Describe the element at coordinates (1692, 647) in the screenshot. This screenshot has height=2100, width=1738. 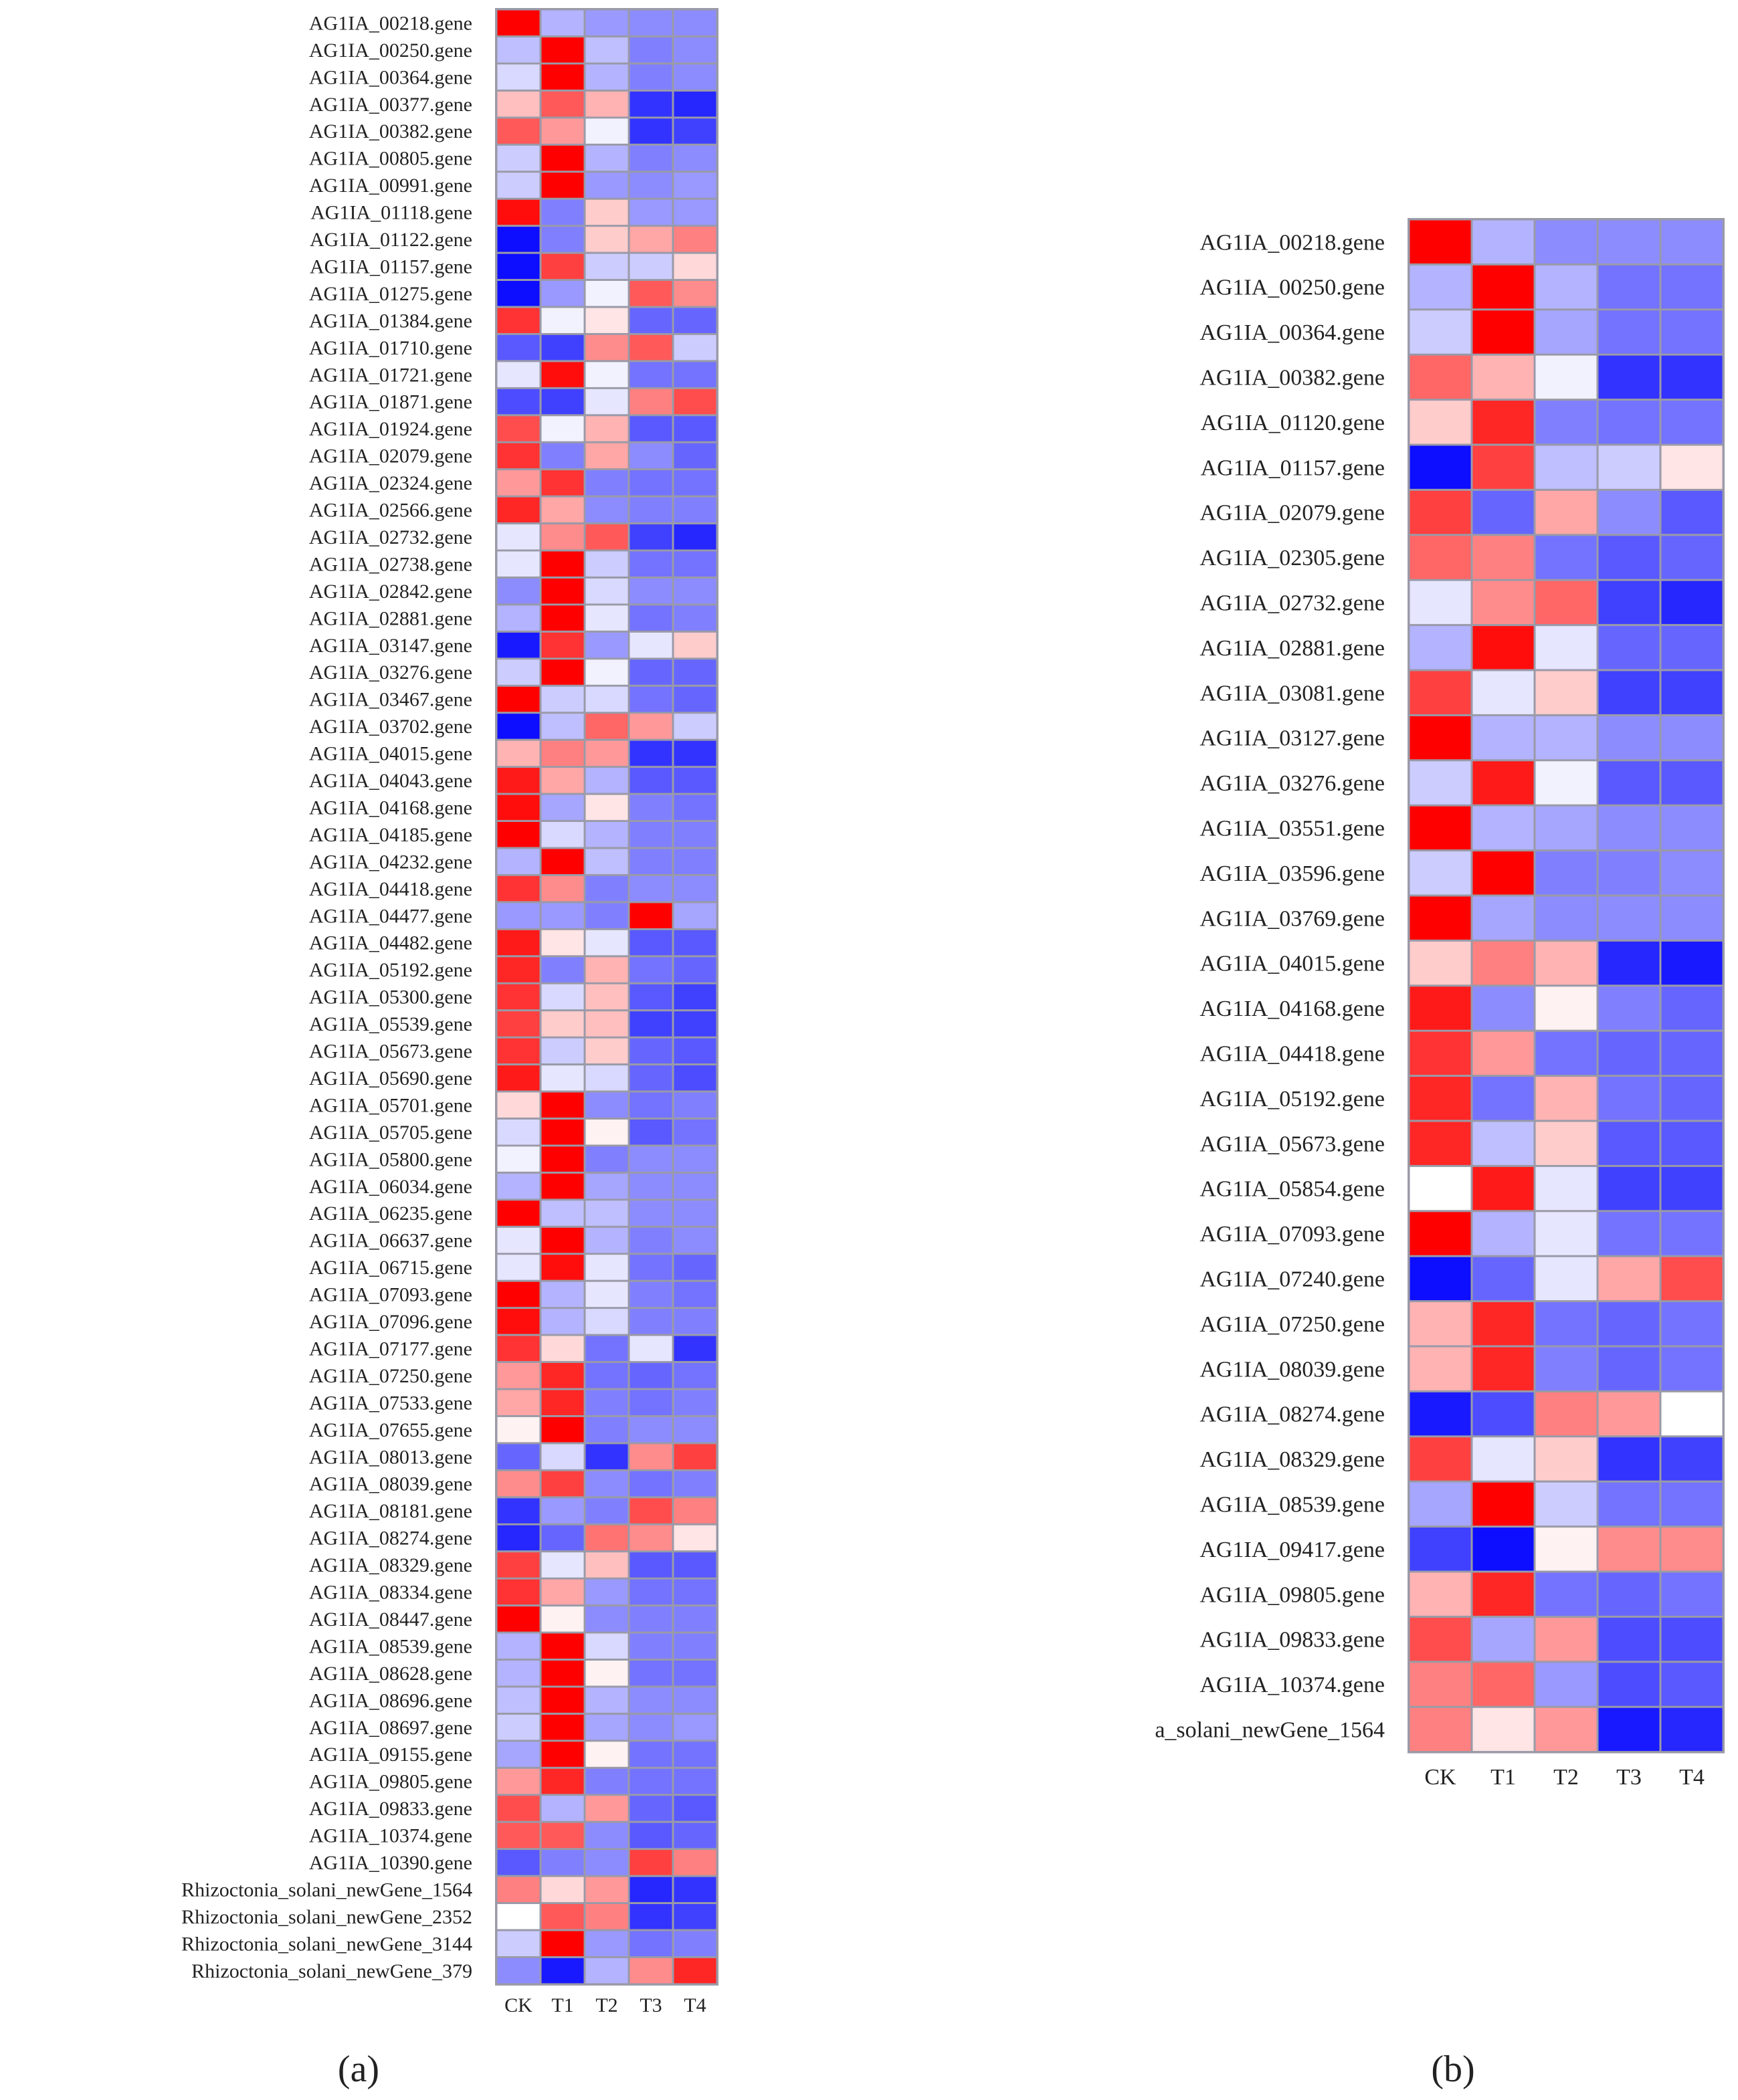
I see `heatmap-cell-b-r9-c4` at that location.